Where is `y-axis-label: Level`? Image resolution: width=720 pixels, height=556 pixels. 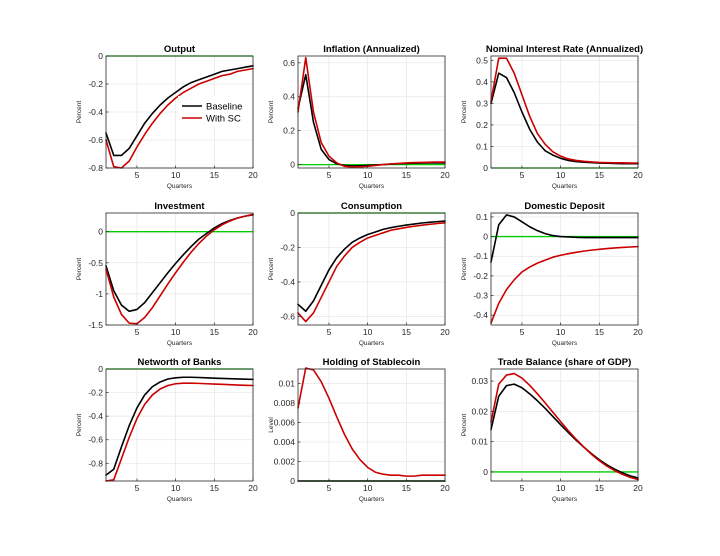 y-axis-label: Level is located at coordinates (271, 425).